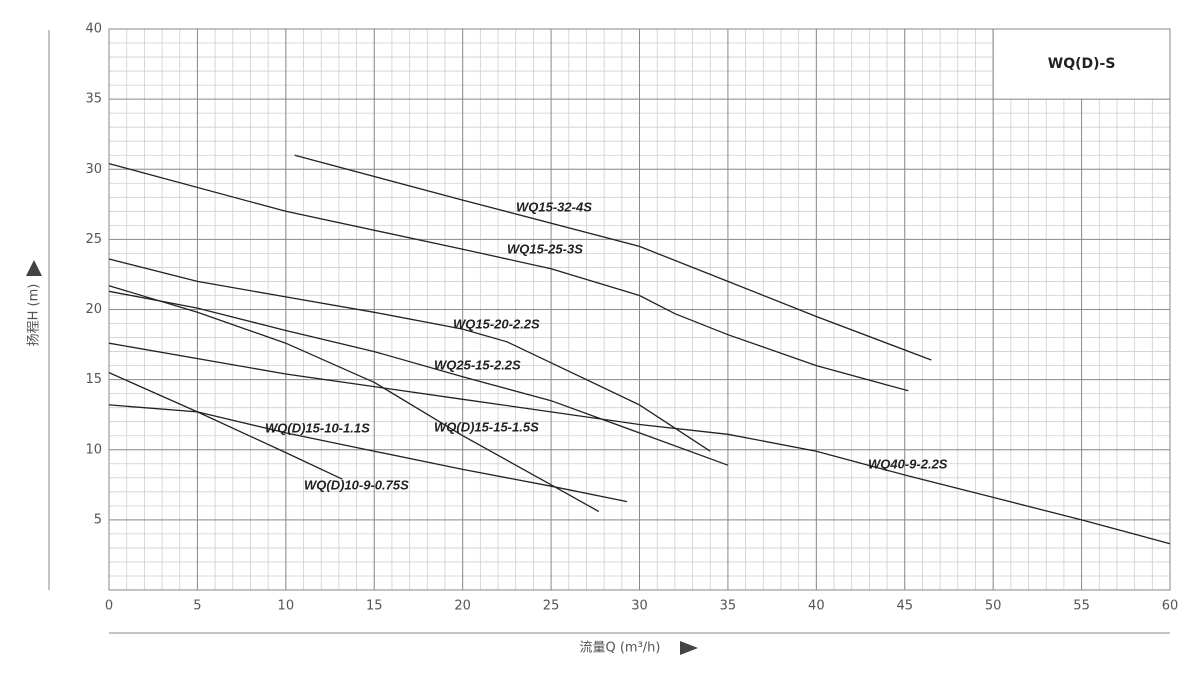  Describe the element at coordinates (728, 606) in the screenshot. I see `x-tick-label: 35` at that location.